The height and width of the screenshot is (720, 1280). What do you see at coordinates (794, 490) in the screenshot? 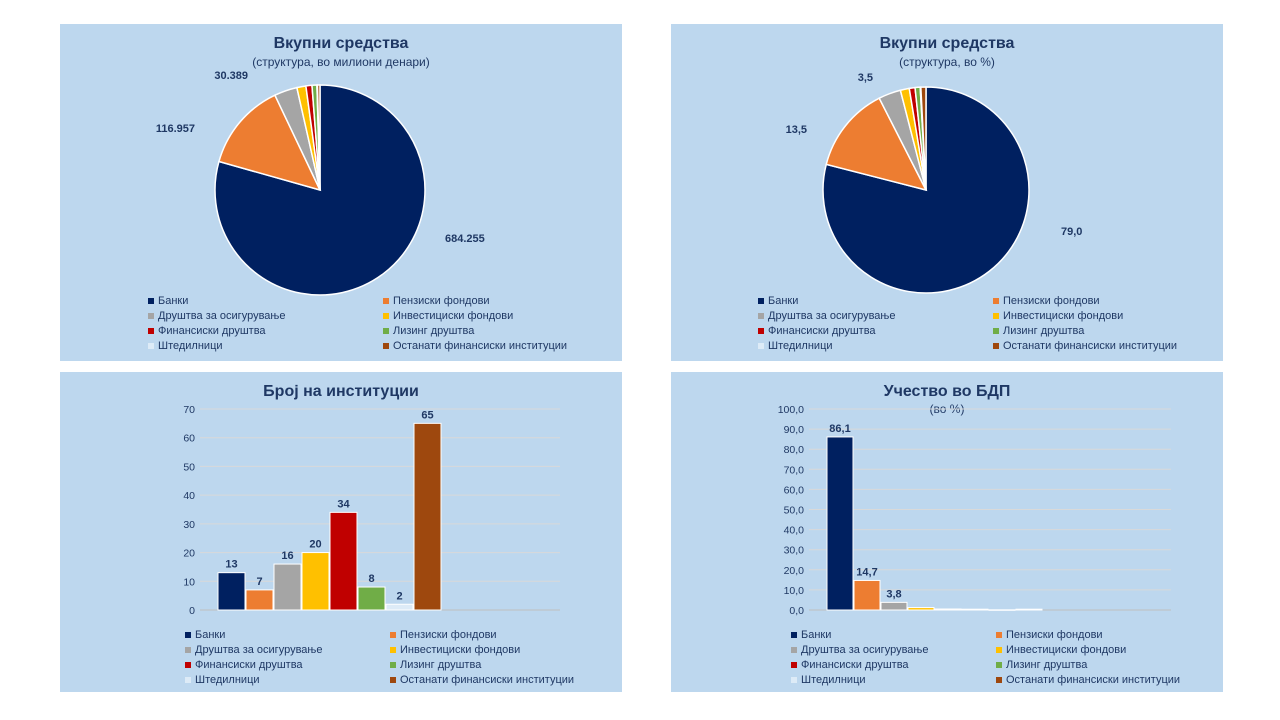
I see `y-tick-label: 60,0` at bounding box center [794, 490].